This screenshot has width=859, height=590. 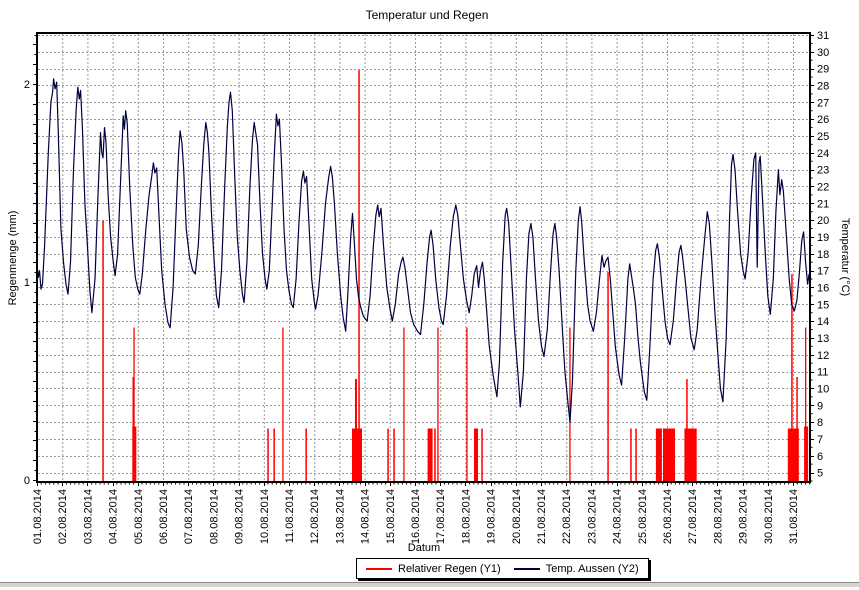 What do you see at coordinates (391, 516) in the screenshot?
I see `svg-text: 15.08.2014` at bounding box center [391, 516].